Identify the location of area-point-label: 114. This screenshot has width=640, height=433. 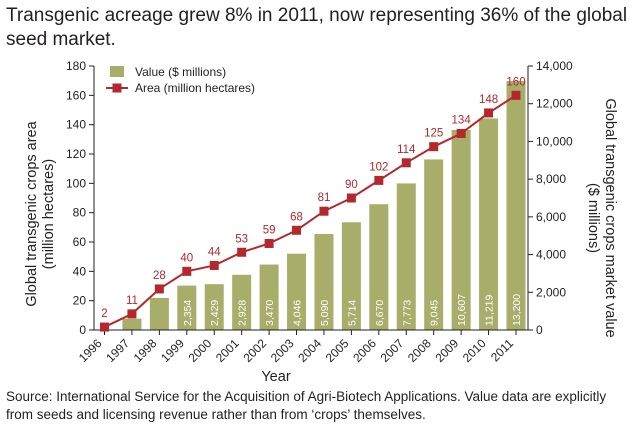
(406, 150).